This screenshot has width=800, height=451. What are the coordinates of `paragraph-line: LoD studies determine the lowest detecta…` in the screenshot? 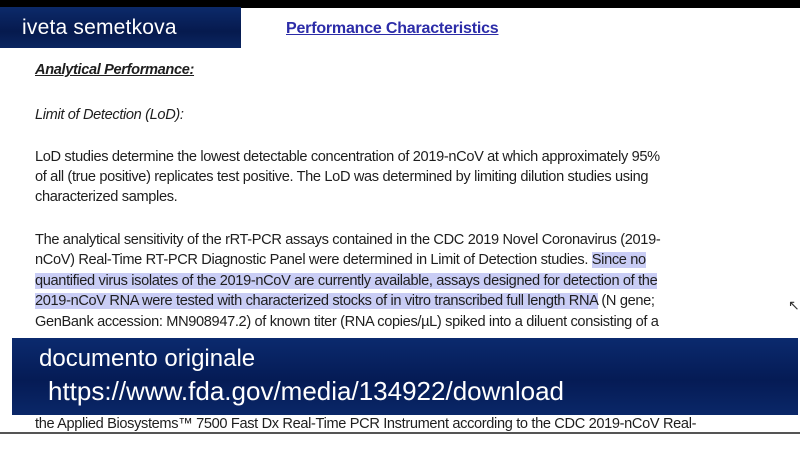 It's located at (347, 157).